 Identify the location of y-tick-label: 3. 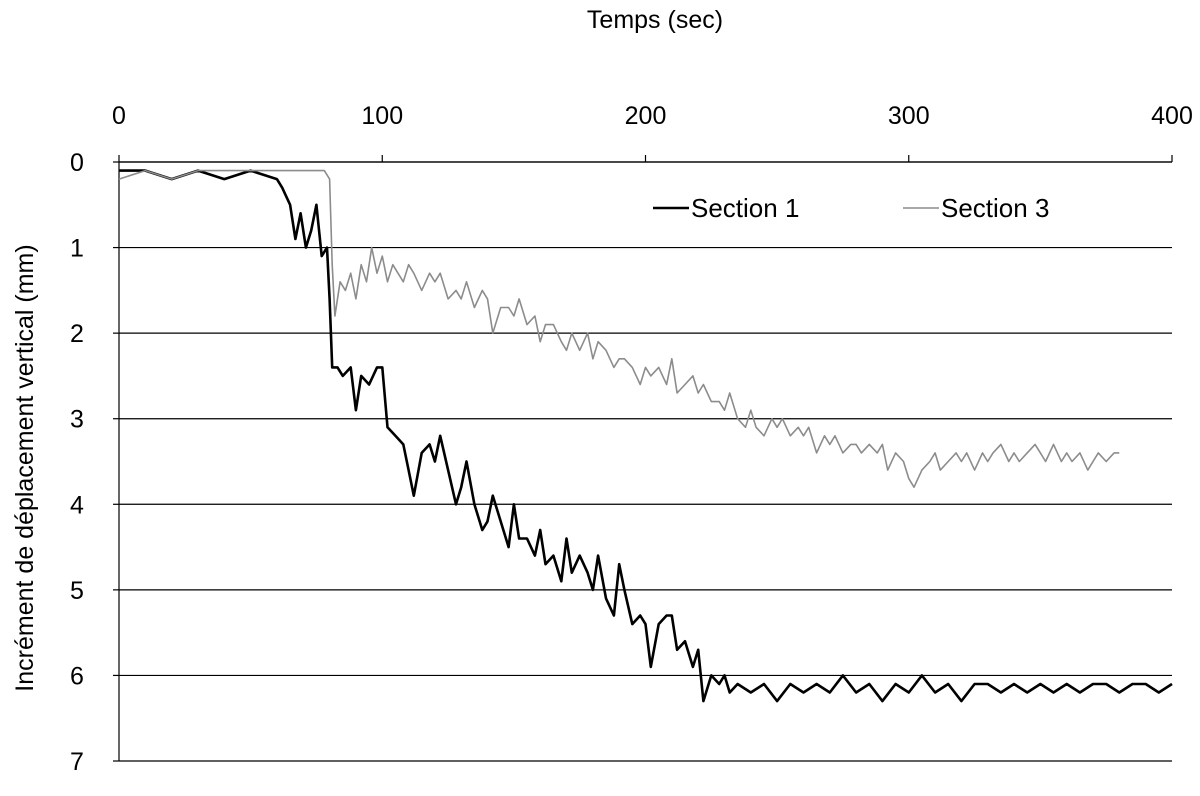
(77, 420).